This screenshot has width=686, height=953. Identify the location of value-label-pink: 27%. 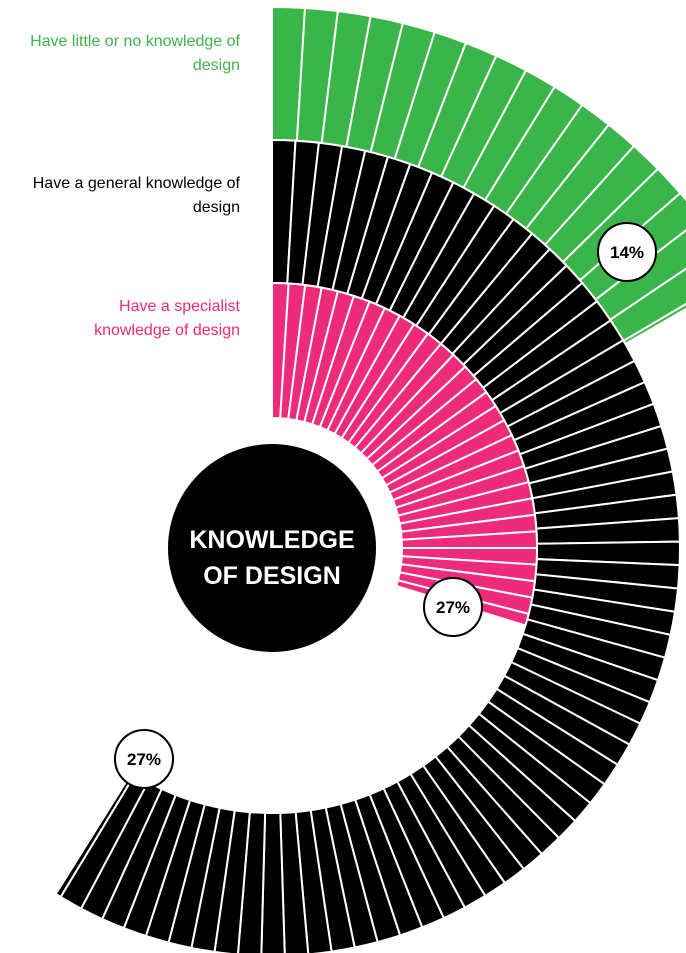
(453, 607).